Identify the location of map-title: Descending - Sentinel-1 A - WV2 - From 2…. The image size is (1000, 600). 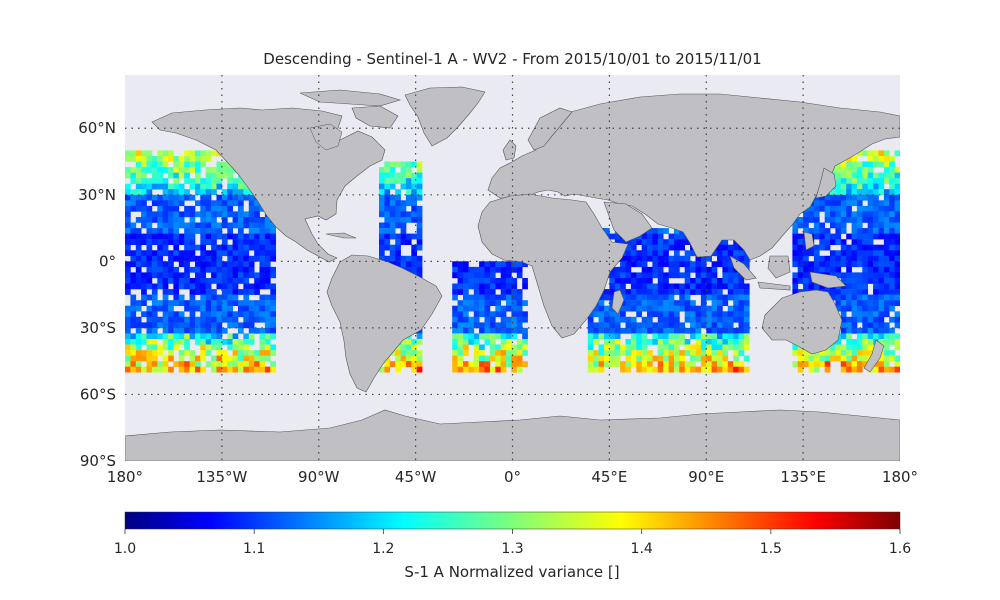
(512, 59).